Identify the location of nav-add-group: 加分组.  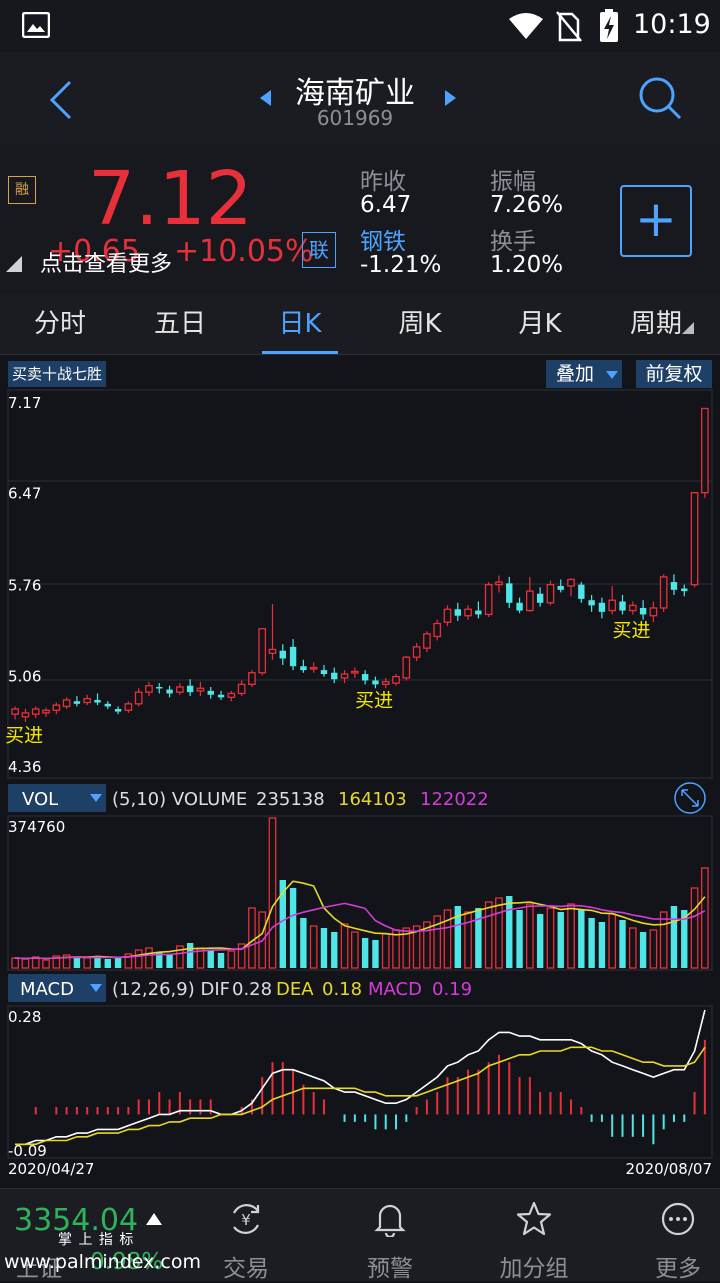
(534, 1235).